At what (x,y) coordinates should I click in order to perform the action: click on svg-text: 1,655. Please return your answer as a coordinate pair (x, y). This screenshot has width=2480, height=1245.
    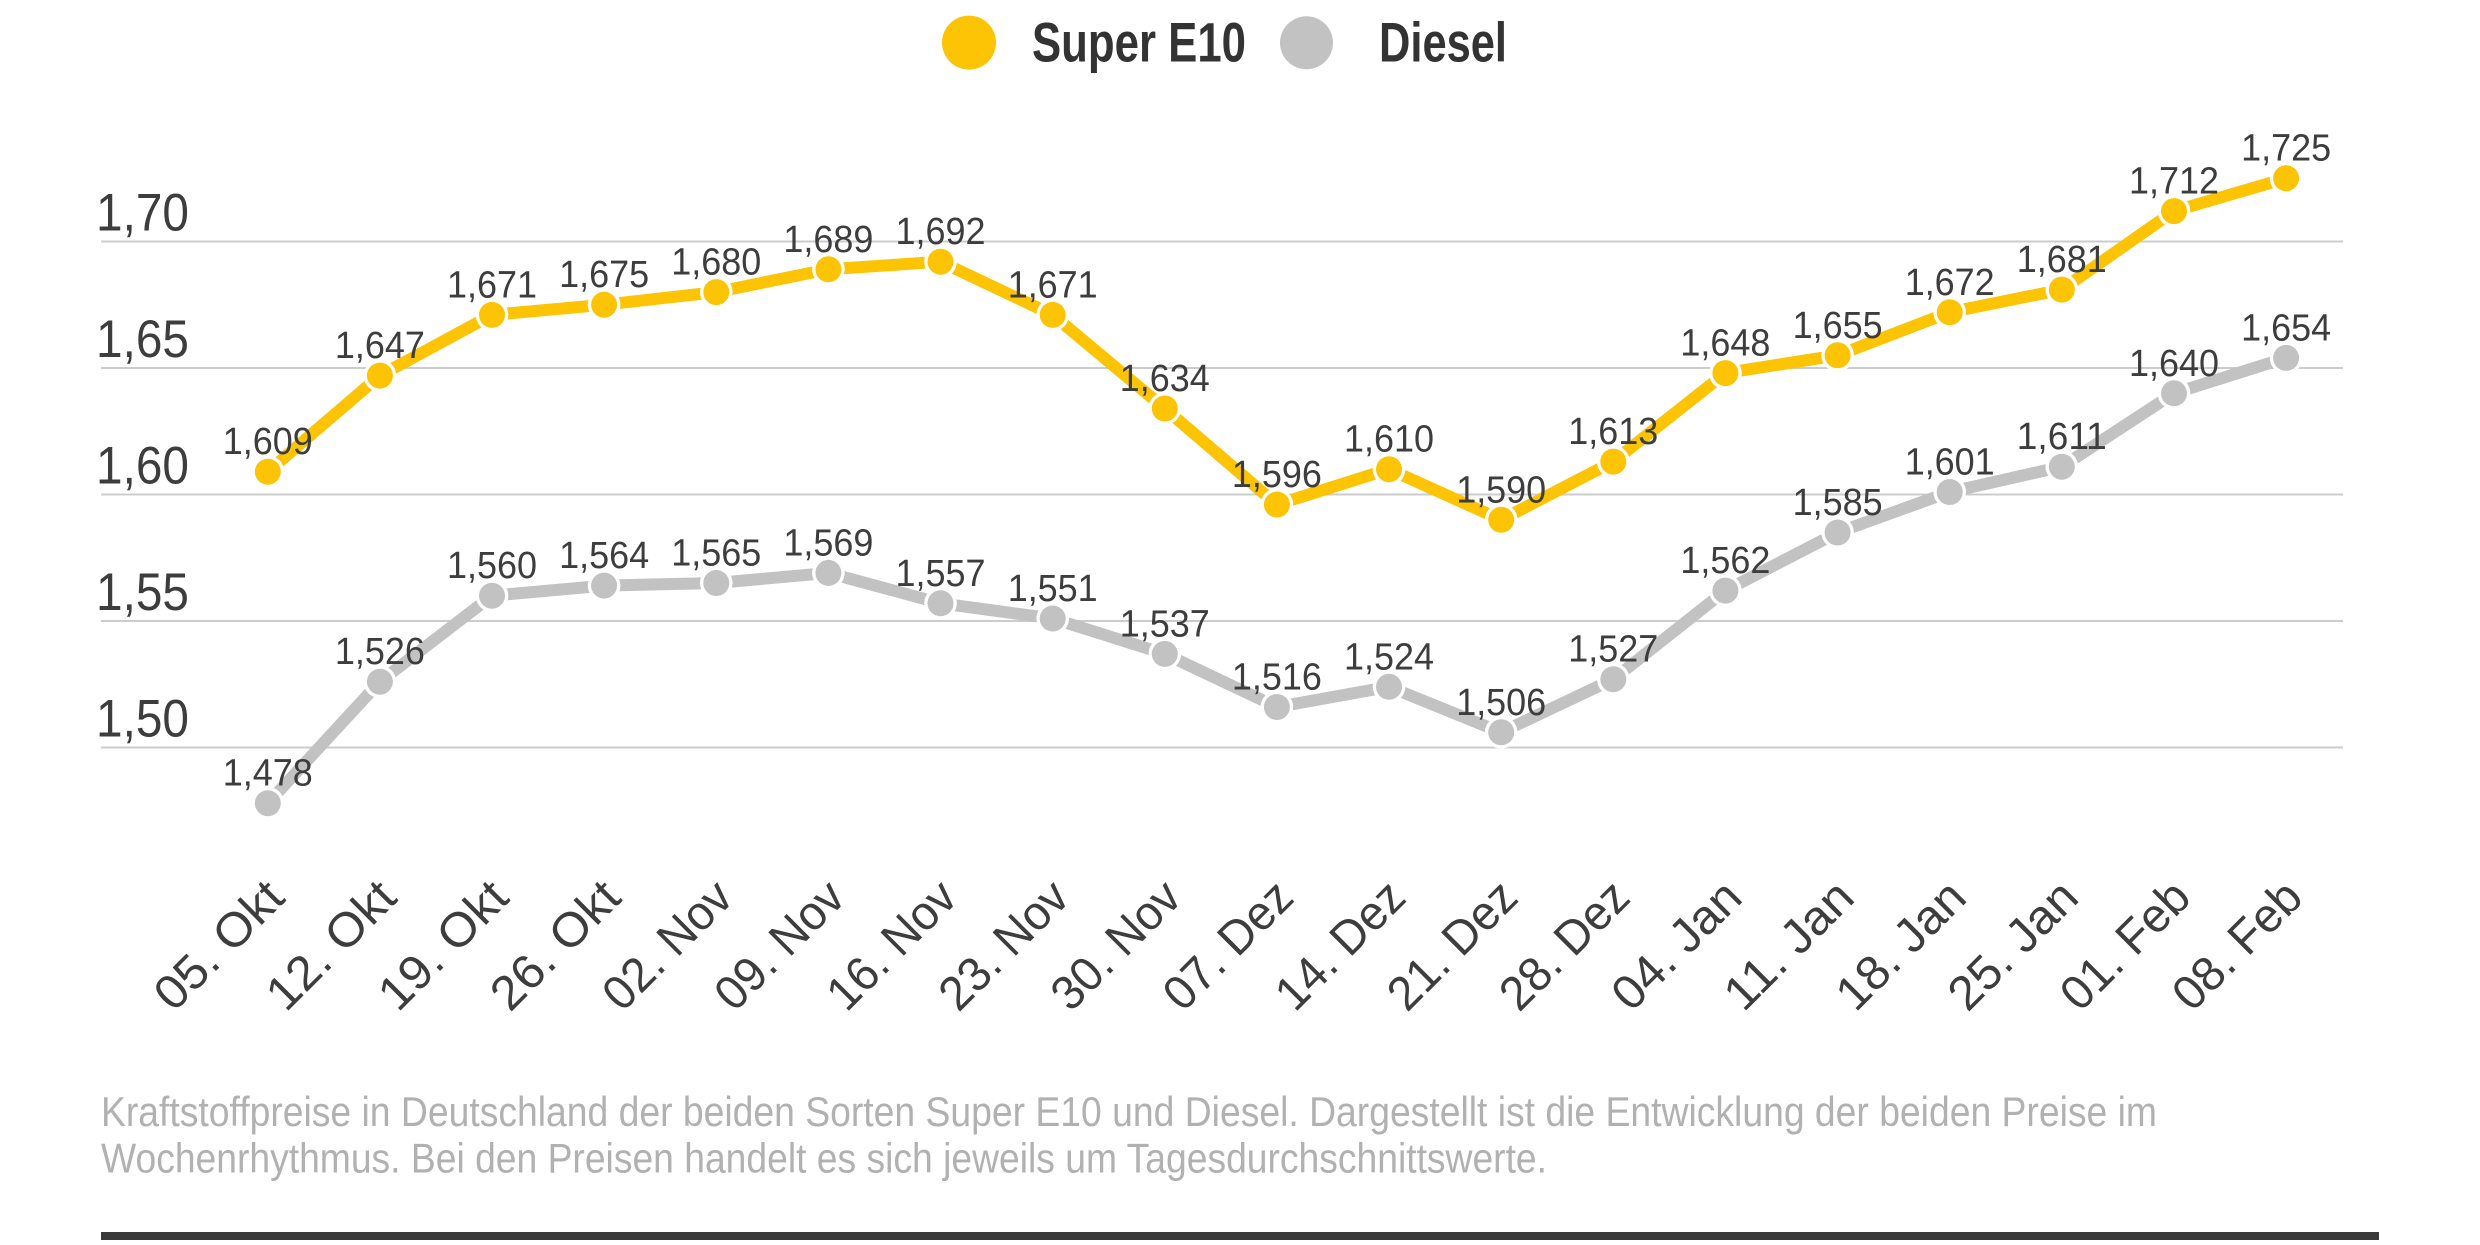
    Looking at the image, I should click on (1838, 326).